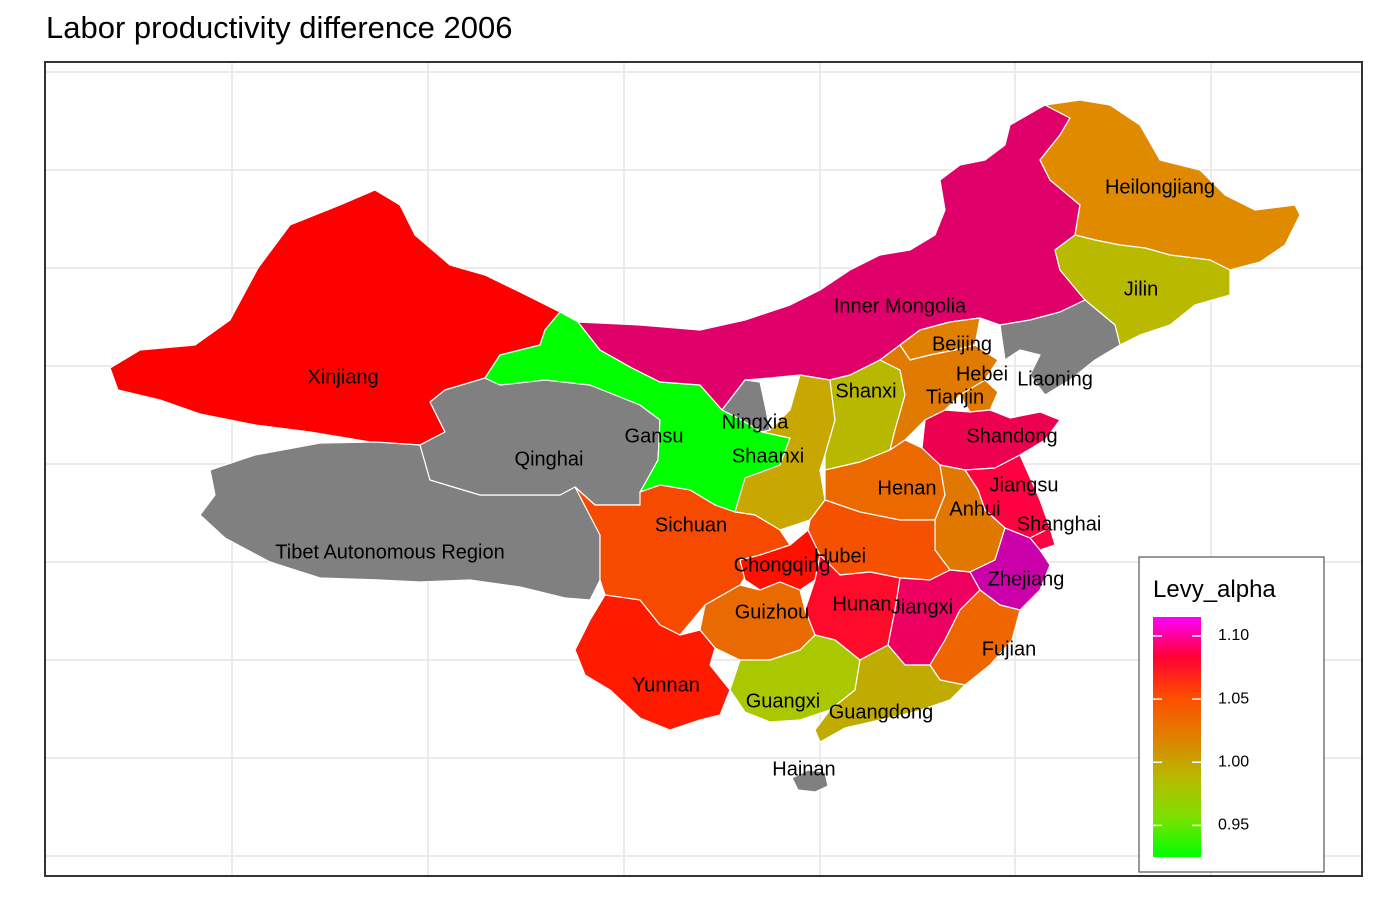  Describe the element at coordinates (782, 565) in the screenshot. I see `label-chongqing: Chongqing` at that location.